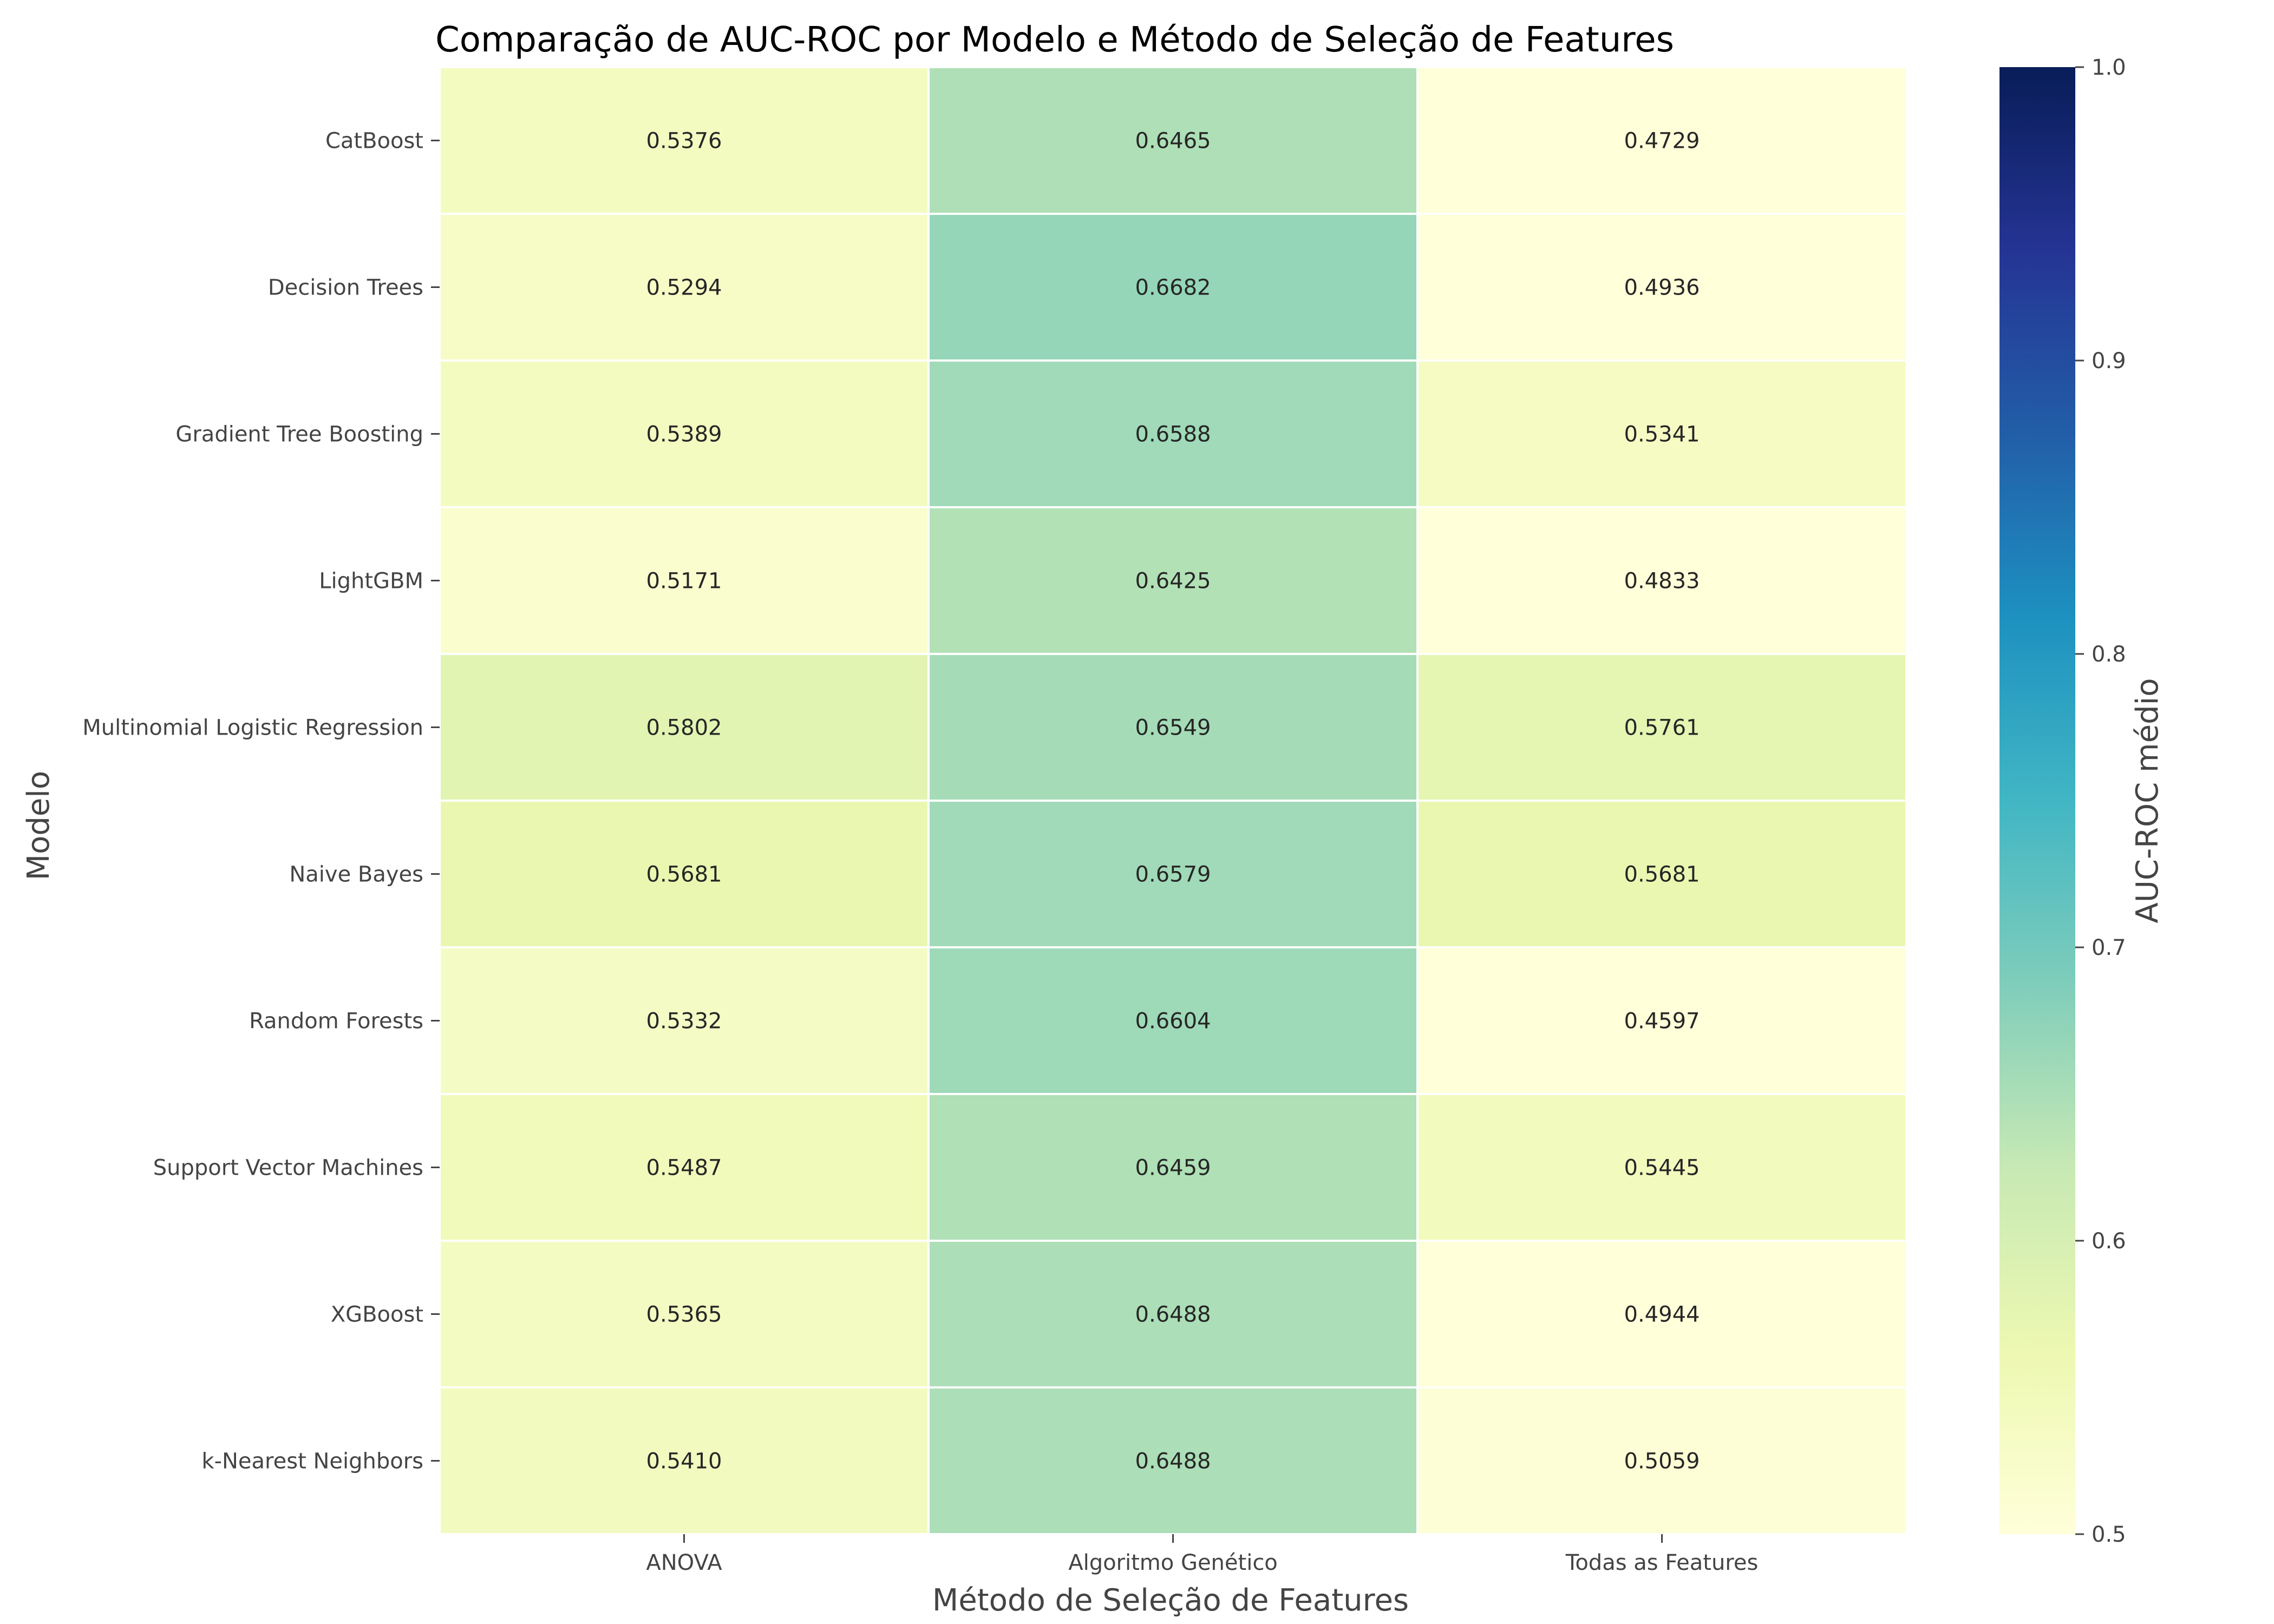 This screenshot has width=2274, height=1624. I want to click on x-axis-ticks: ANOVA Algoritmo Genético Todas as Features, so click(1202, 1554).